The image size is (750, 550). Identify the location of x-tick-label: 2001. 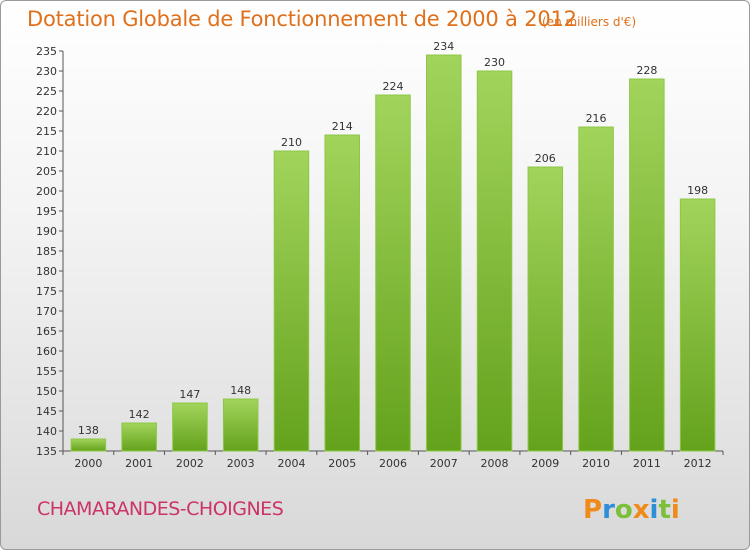
(139, 463).